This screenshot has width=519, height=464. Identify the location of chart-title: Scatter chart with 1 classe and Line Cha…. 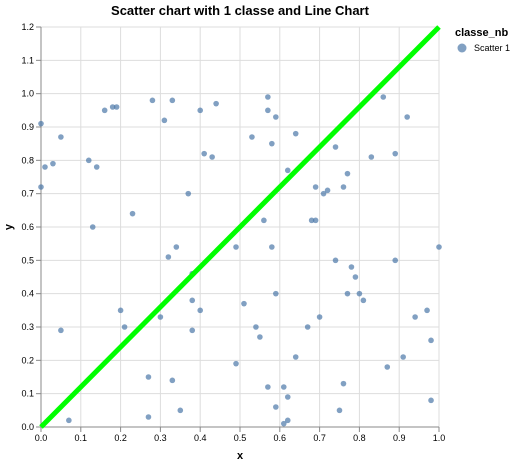
(240, 10).